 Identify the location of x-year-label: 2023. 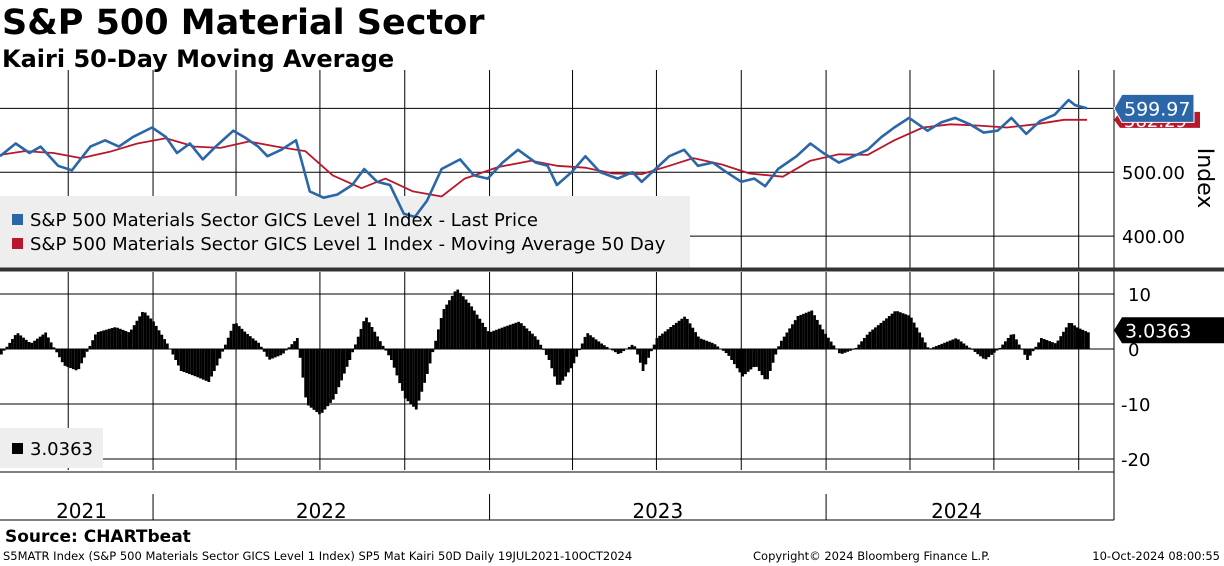
(657, 511).